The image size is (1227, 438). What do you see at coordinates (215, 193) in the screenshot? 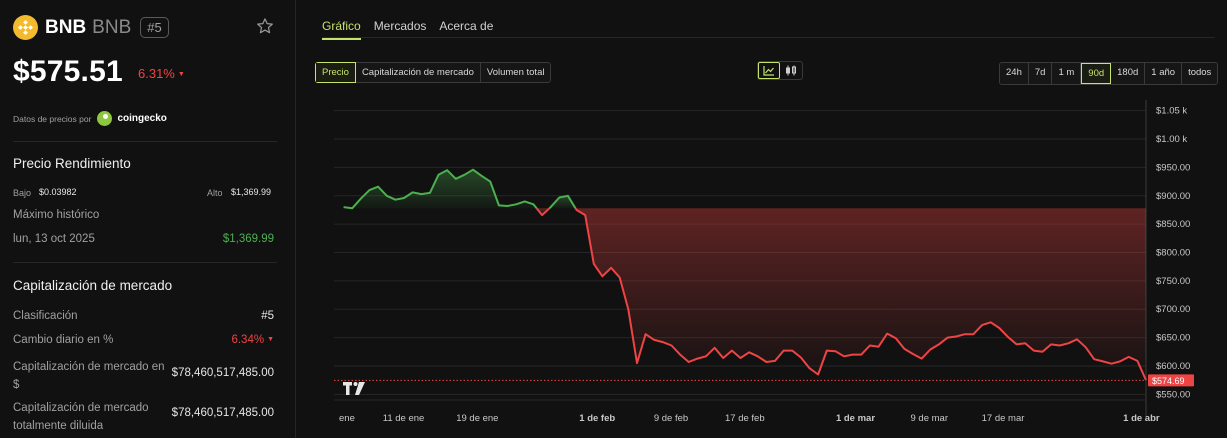
I see `high-label: Alto` at bounding box center [215, 193].